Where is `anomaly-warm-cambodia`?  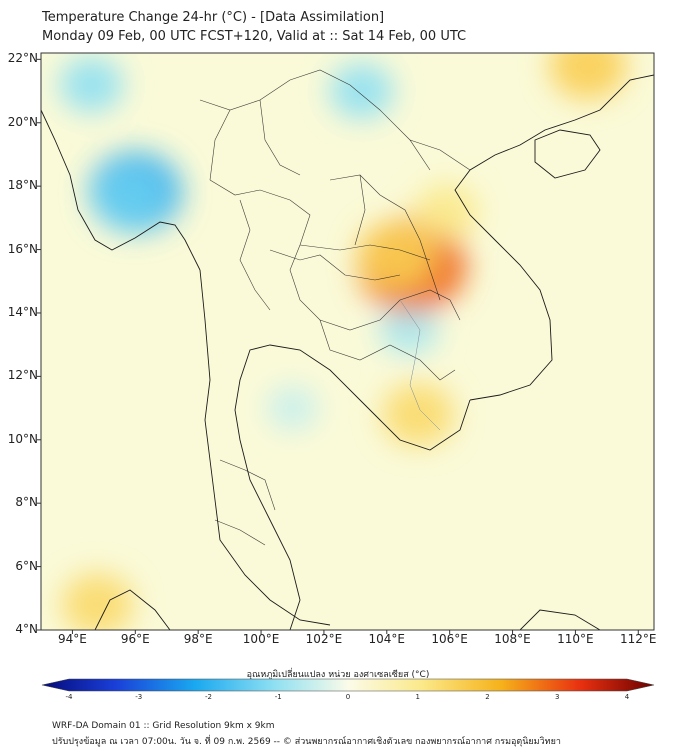
anomaly-warm-cambodia is located at coordinates (418, 414).